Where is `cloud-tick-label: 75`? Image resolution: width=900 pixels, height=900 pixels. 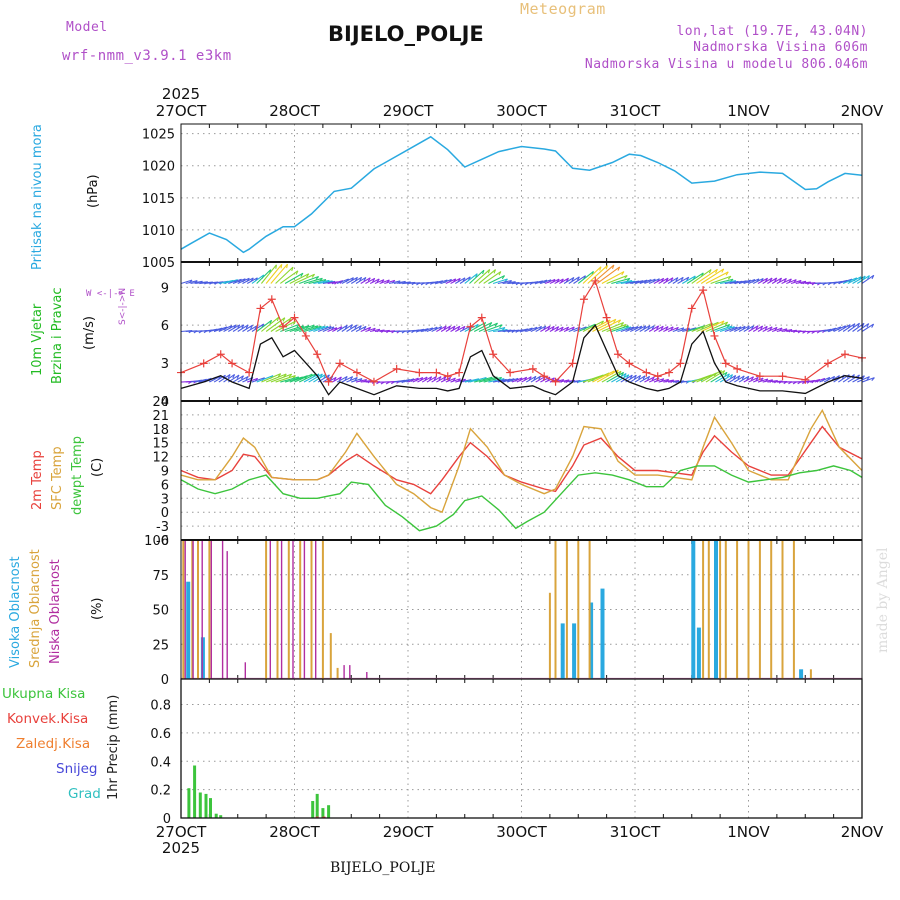
cloud-tick-label: 75 is located at coordinates (160, 576).